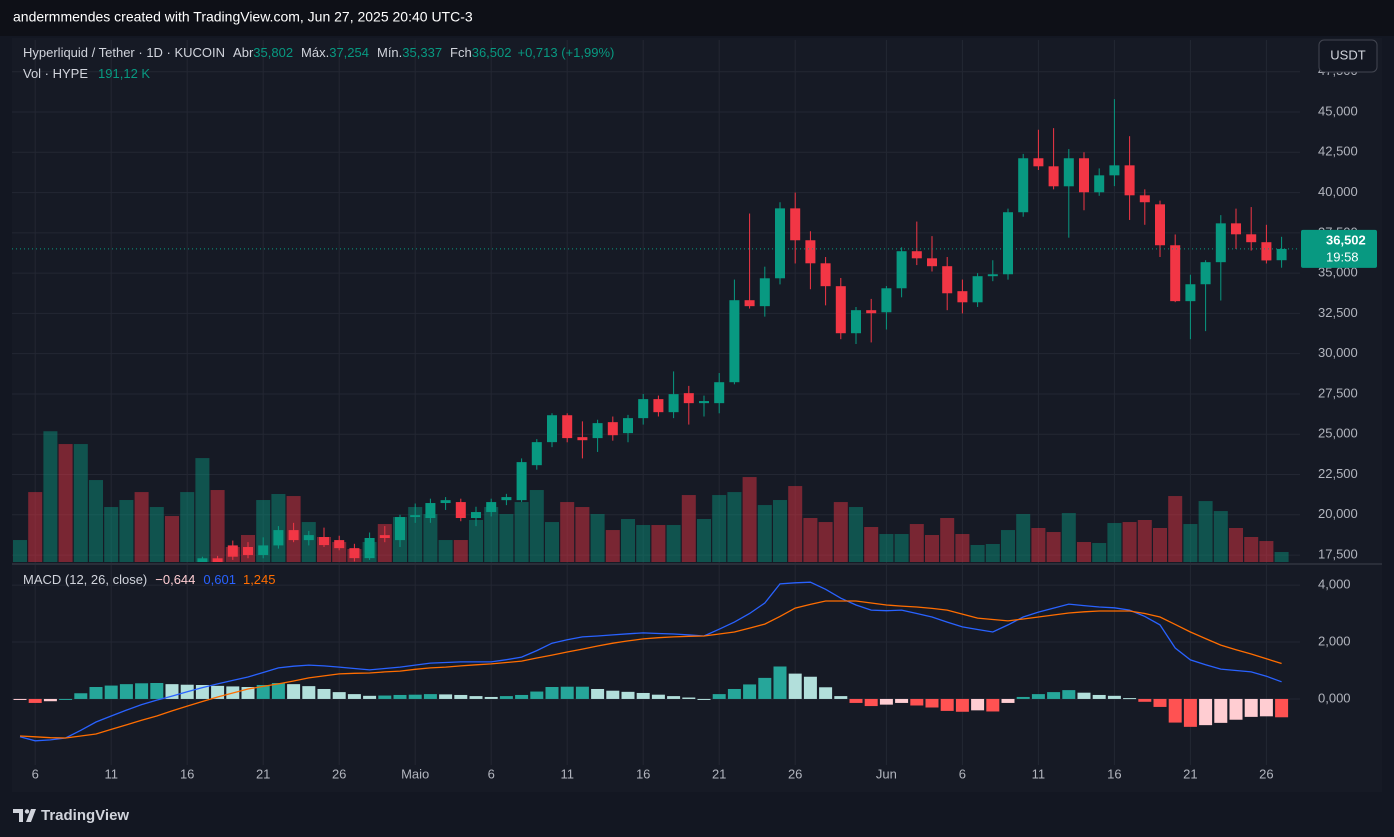 This screenshot has width=1394, height=837. What do you see at coordinates (85, 579) in the screenshot?
I see `macd-name: MACD (12, 26, close)` at bounding box center [85, 579].